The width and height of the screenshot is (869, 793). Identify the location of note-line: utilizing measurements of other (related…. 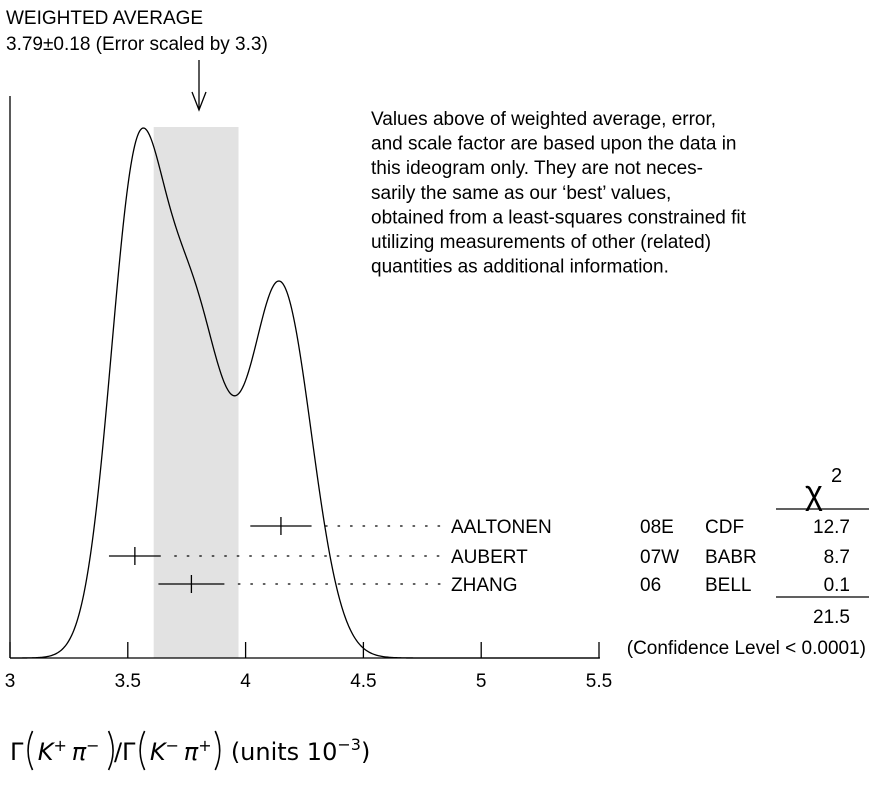
(541, 242).